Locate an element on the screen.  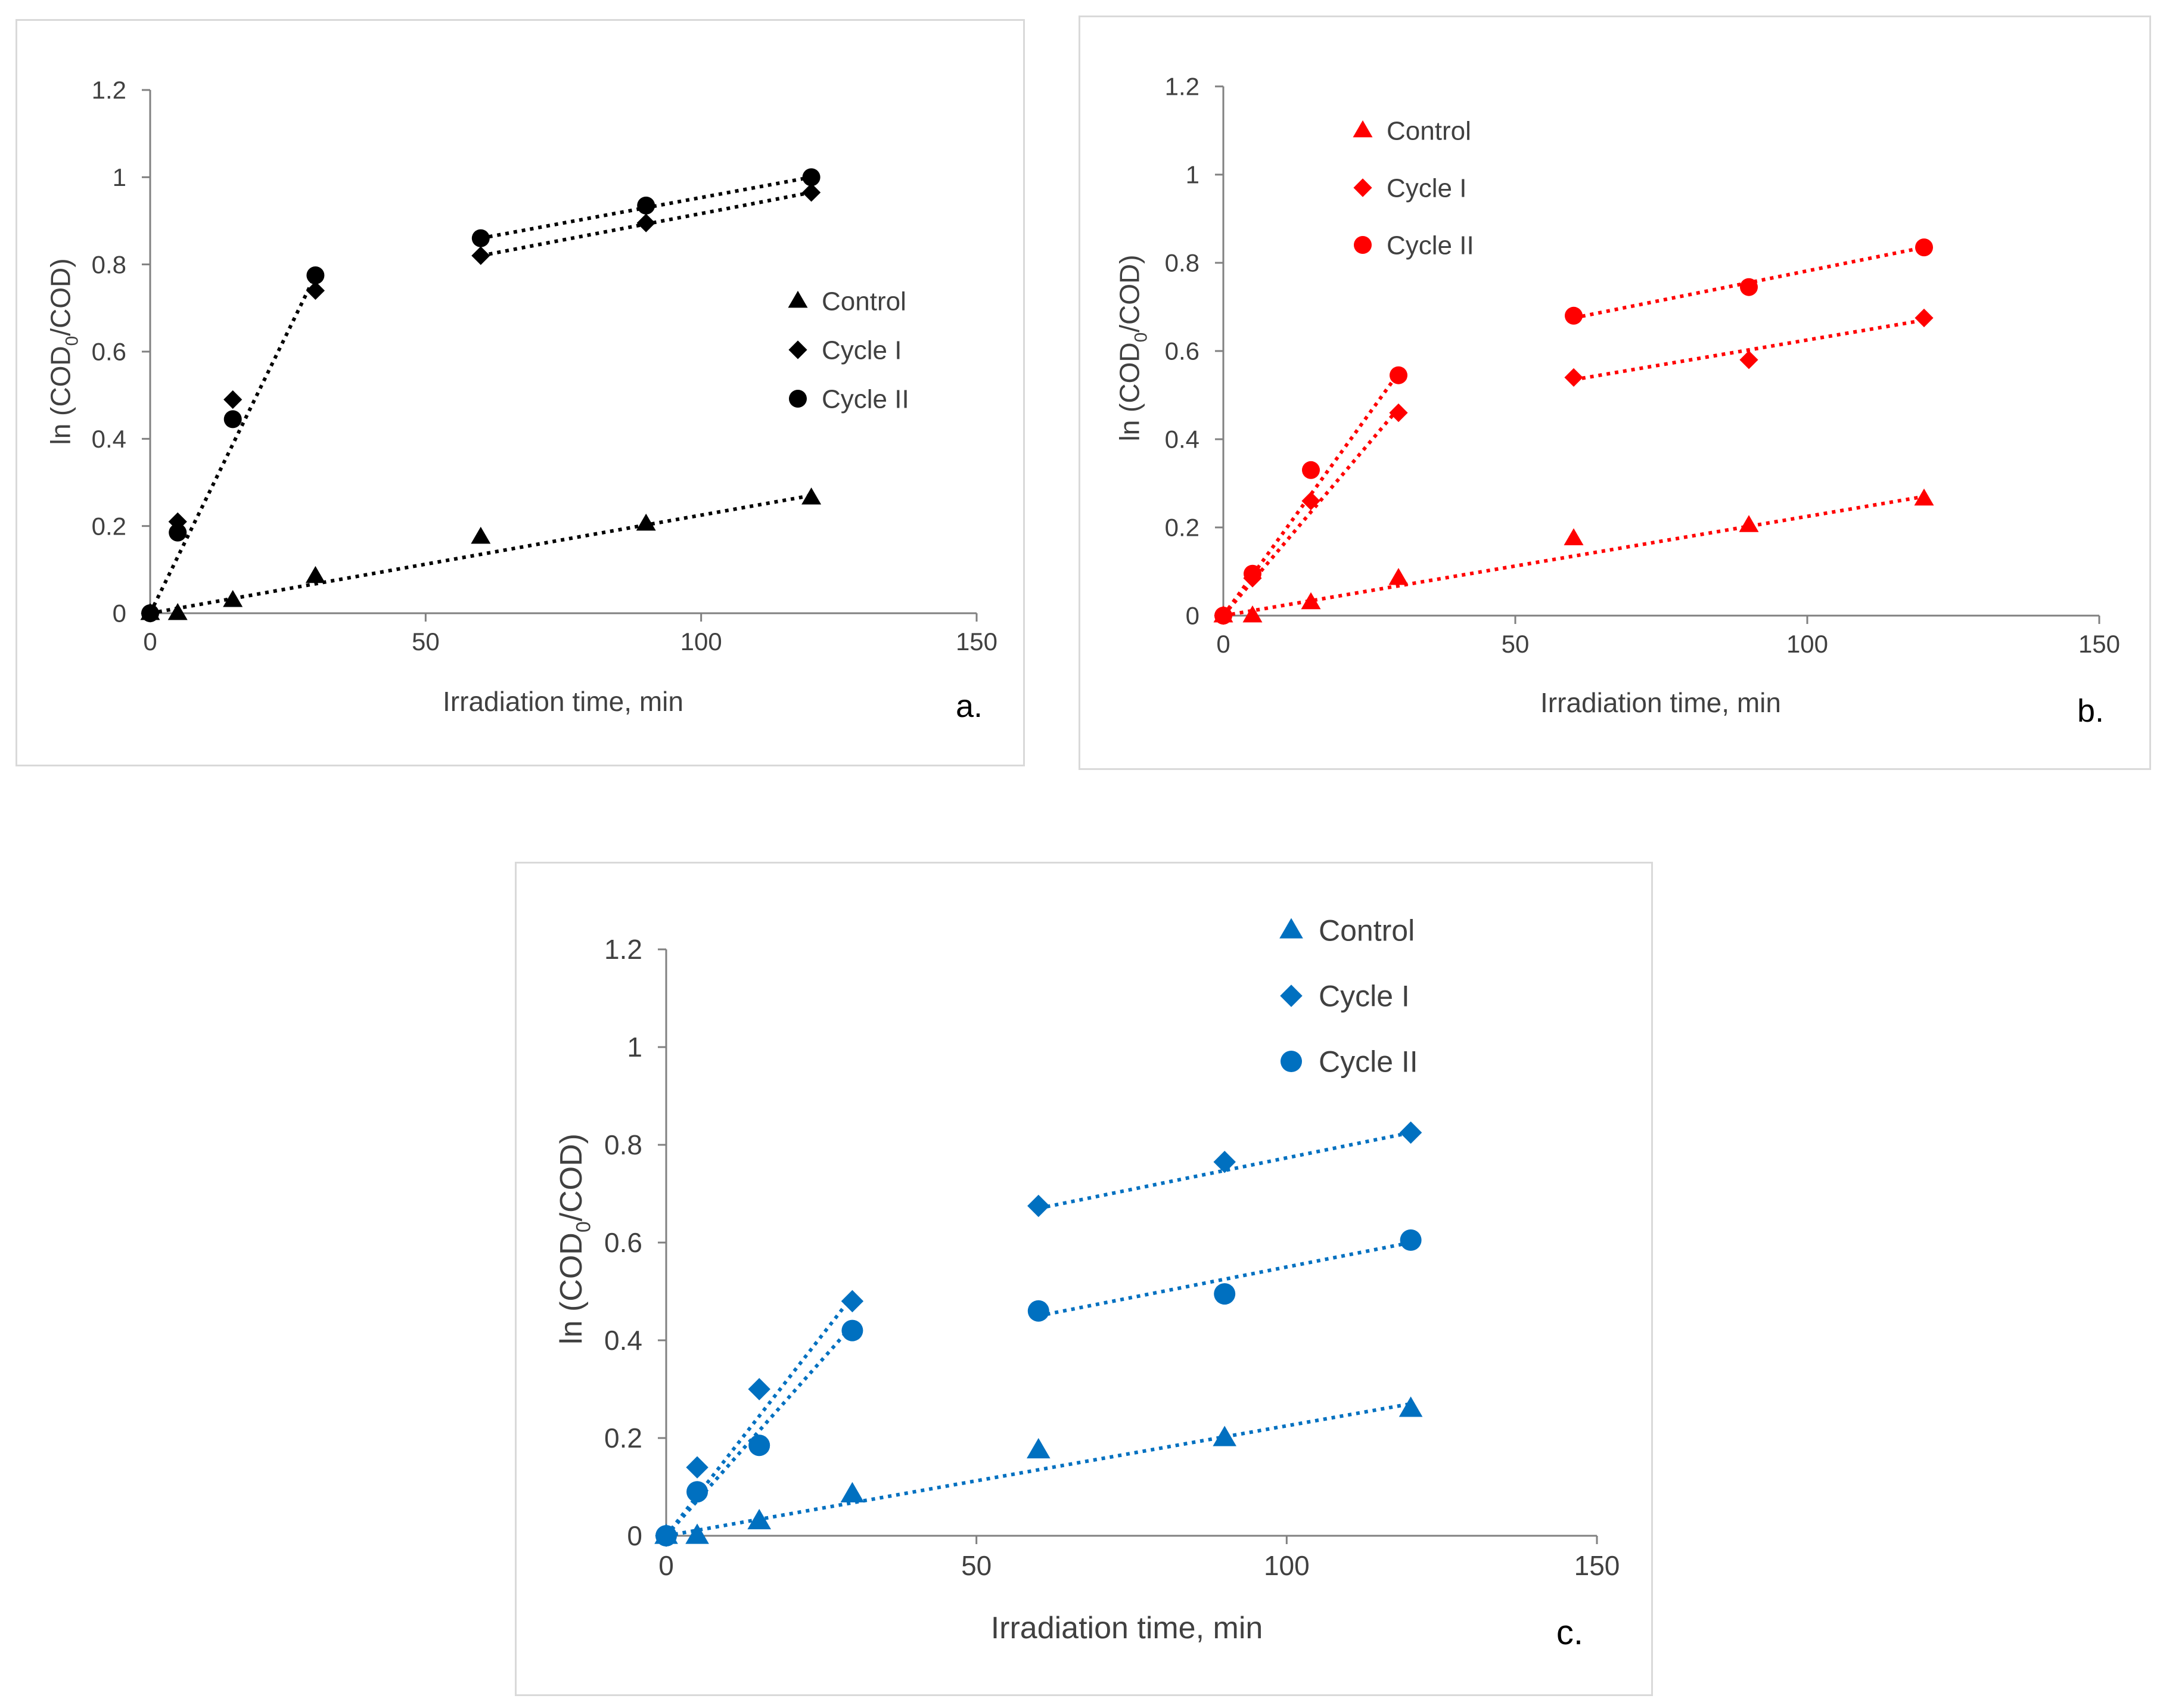
y-axis-title: ln (COD0/COD) is located at coordinates (574, 1239).